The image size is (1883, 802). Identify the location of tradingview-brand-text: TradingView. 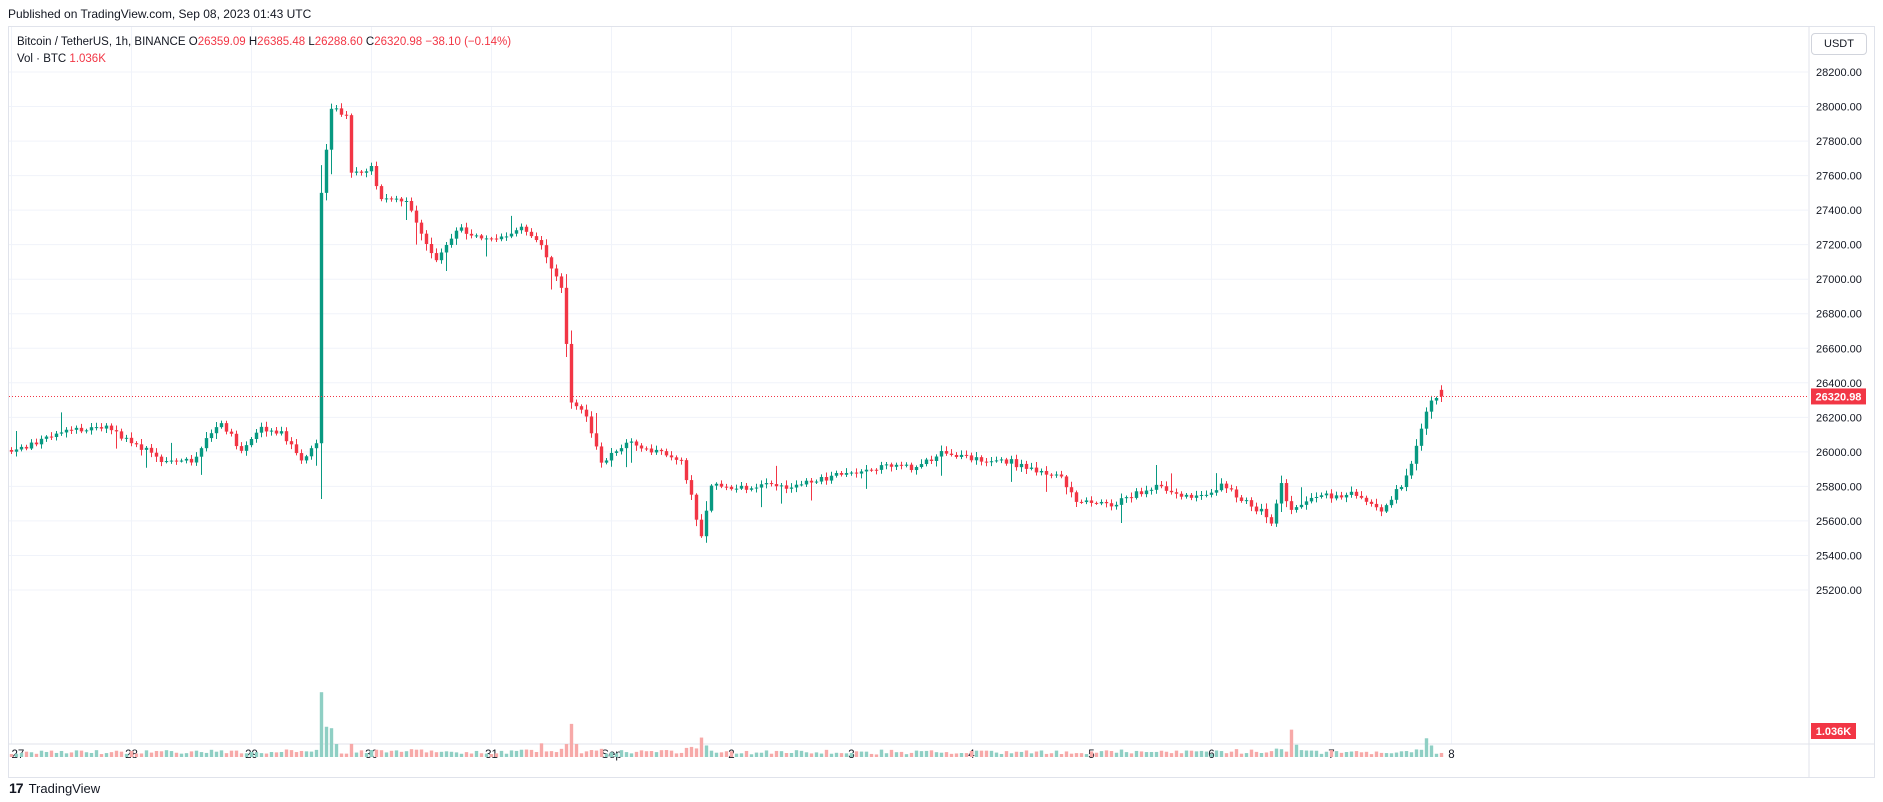
(64, 788).